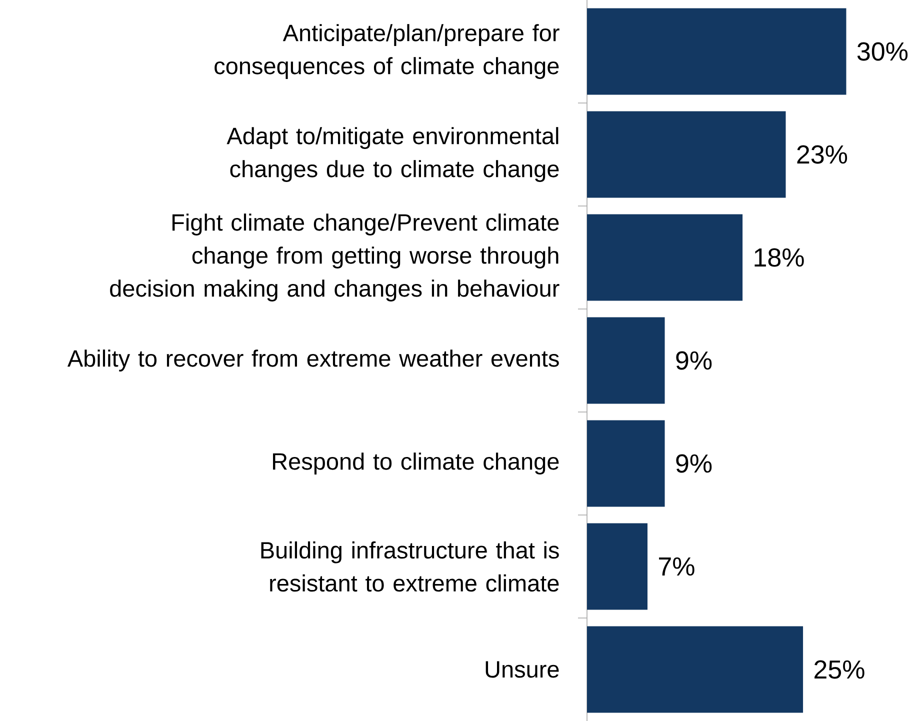 This screenshot has height=721, width=922. What do you see at coordinates (522, 669) in the screenshot?
I see `y-tick-label: Unsure` at bounding box center [522, 669].